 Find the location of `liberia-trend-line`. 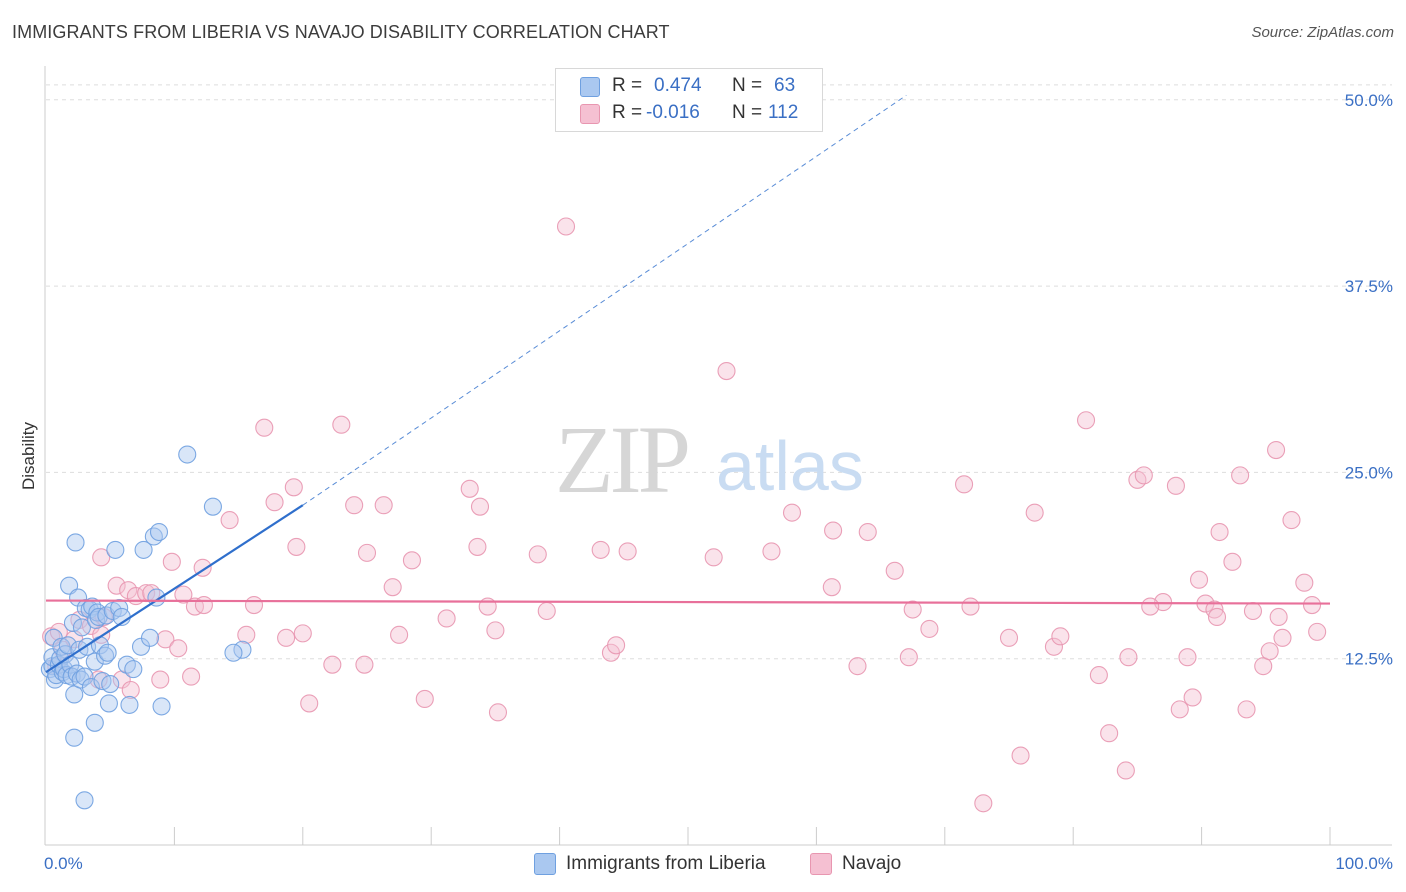

liberia-trend-line is located at coordinates (174, 589).